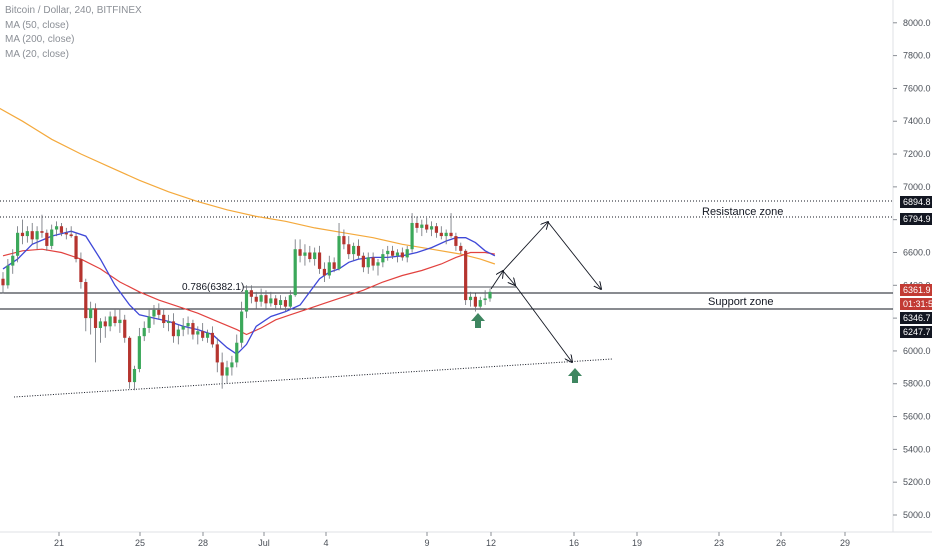  What do you see at coordinates (203, 543) in the screenshot?
I see `x-tick-label: 28` at bounding box center [203, 543].